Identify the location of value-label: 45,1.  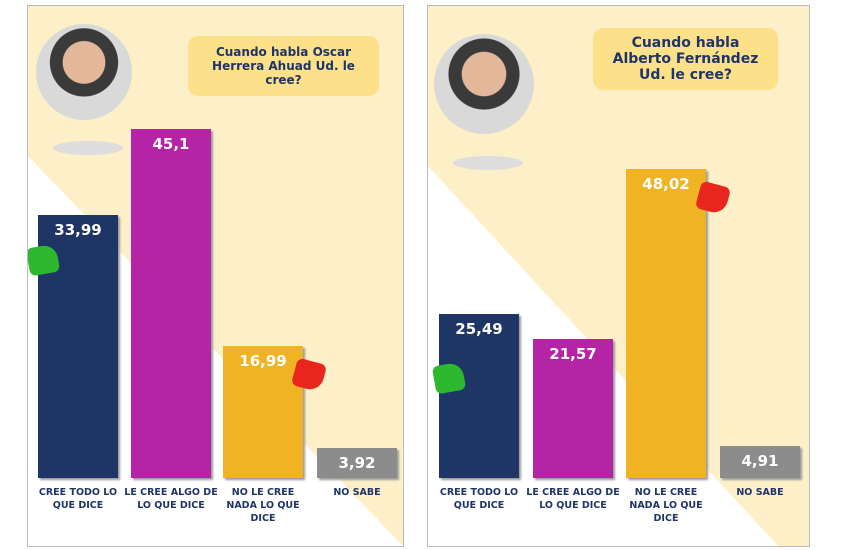
(171, 143).